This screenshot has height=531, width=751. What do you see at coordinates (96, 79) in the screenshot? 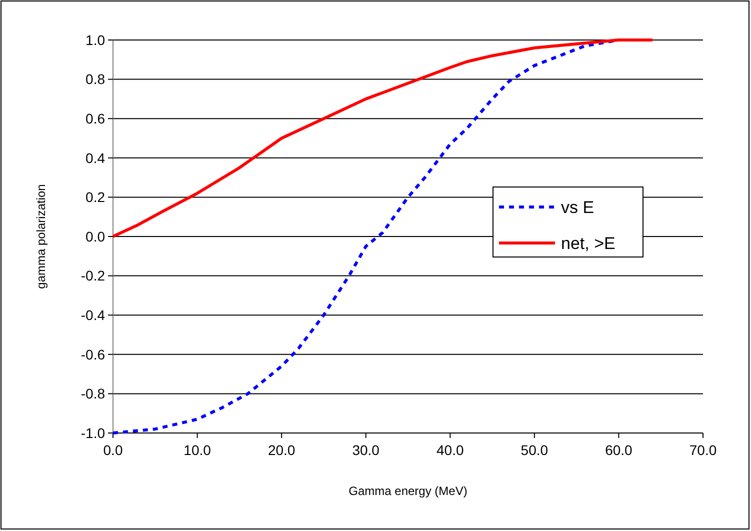
I see `y-tick-label: 0.8` at bounding box center [96, 79].